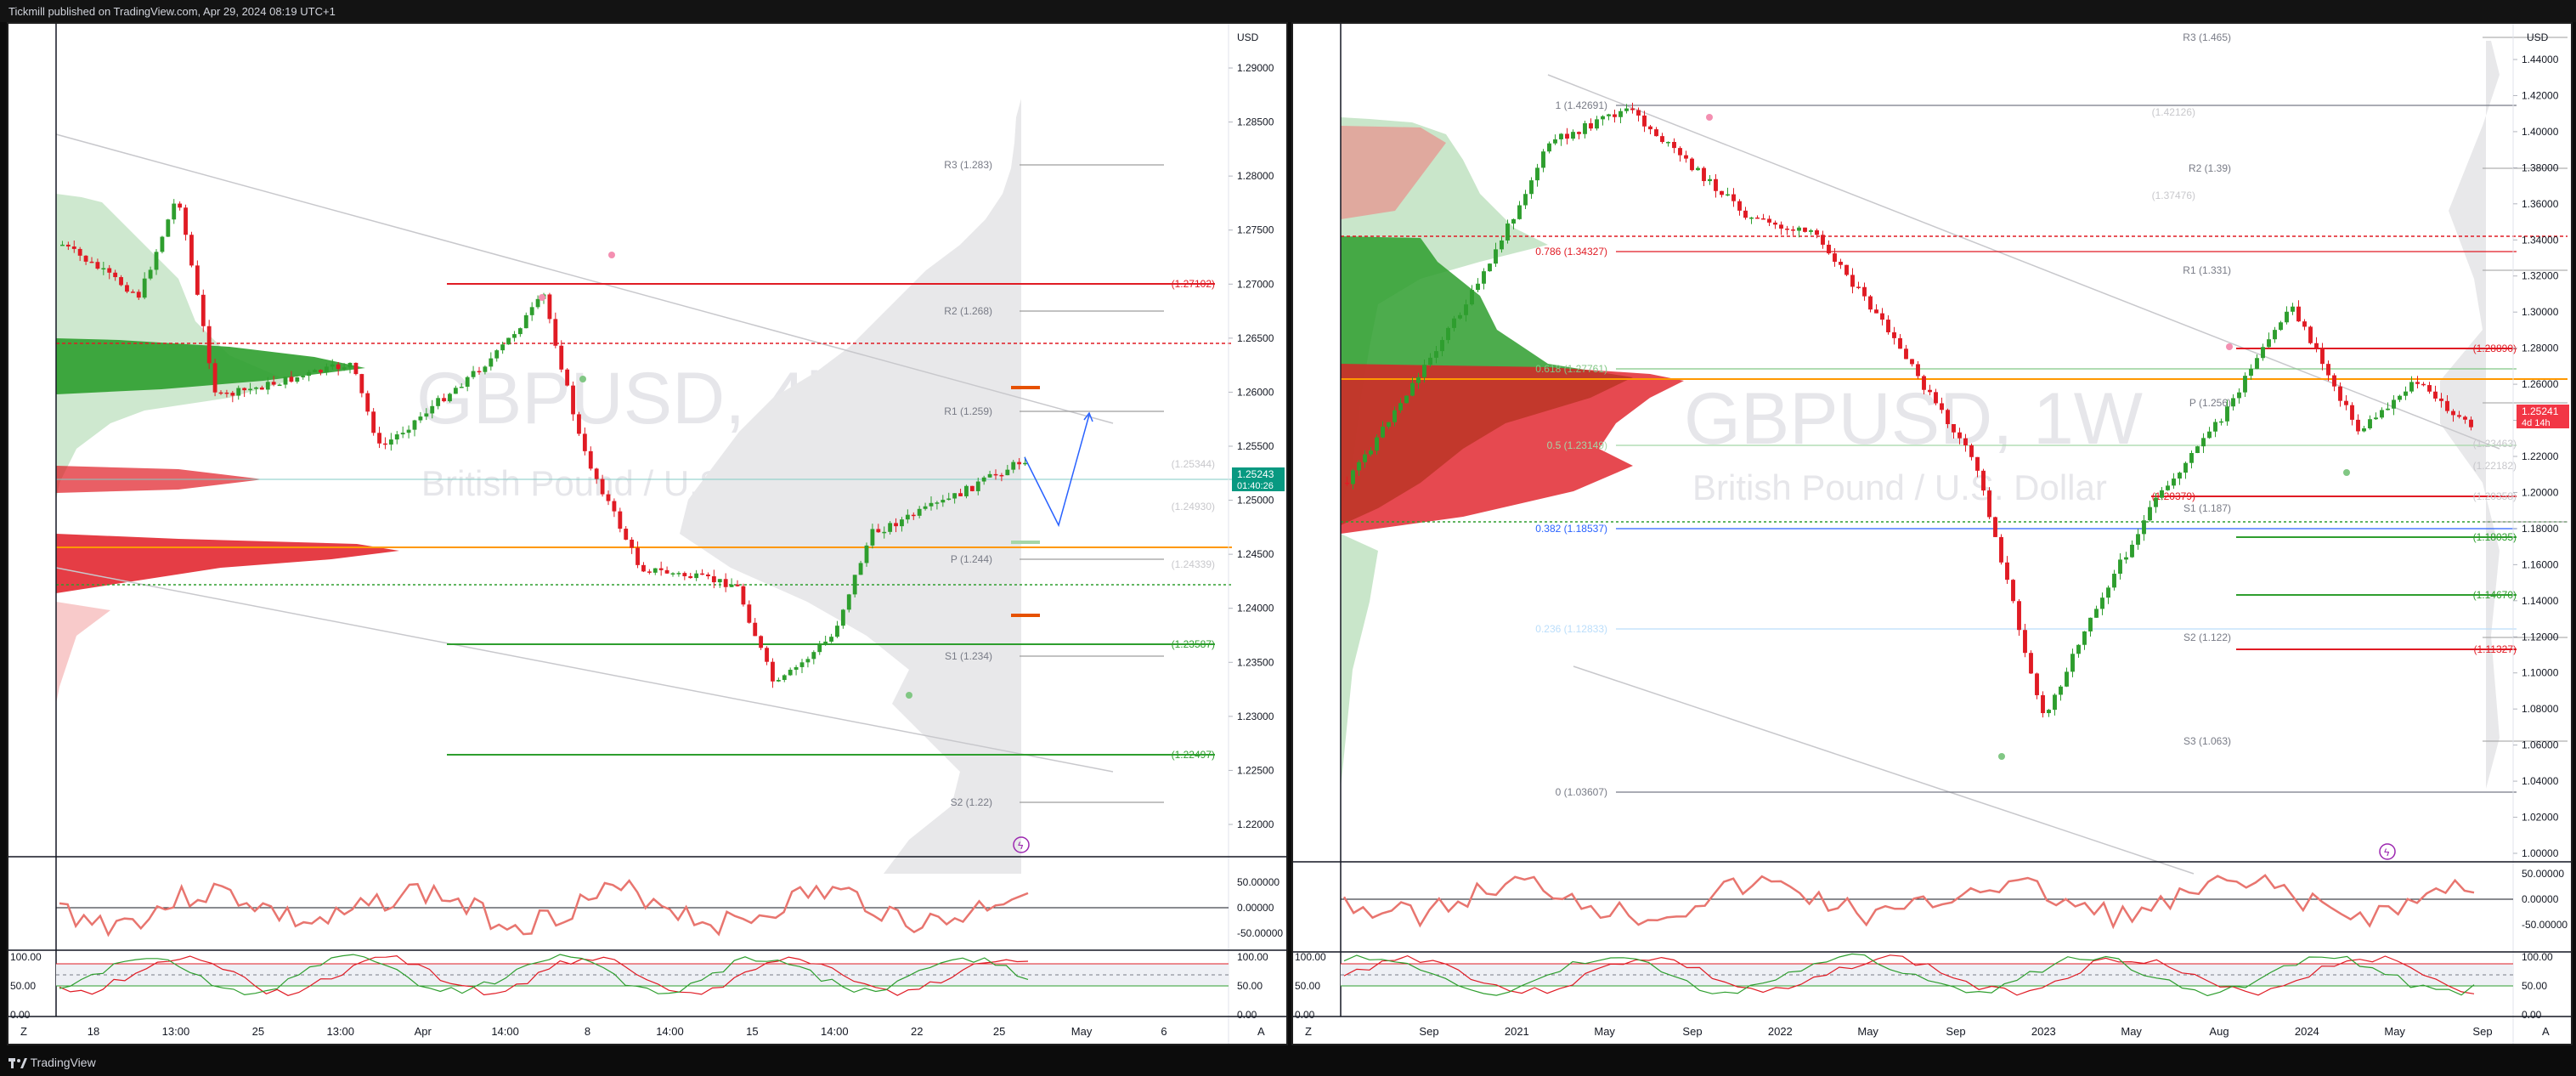 Image resolution: width=2576 pixels, height=1076 pixels. Describe the element at coordinates (52, 1062) in the screenshot. I see `tradingview-logo-icon: TradingView` at that location.